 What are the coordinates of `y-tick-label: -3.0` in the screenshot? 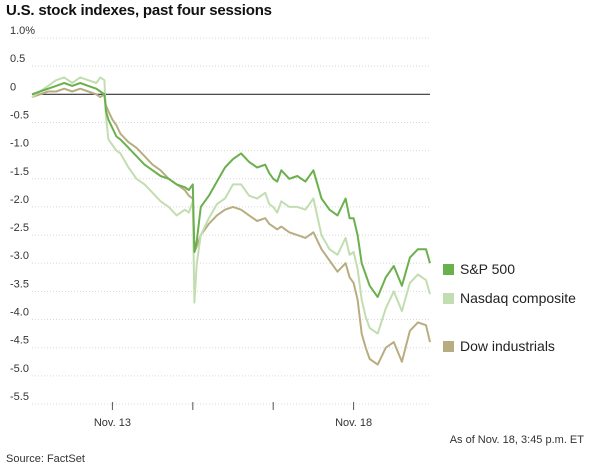 It's located at (19, 256).